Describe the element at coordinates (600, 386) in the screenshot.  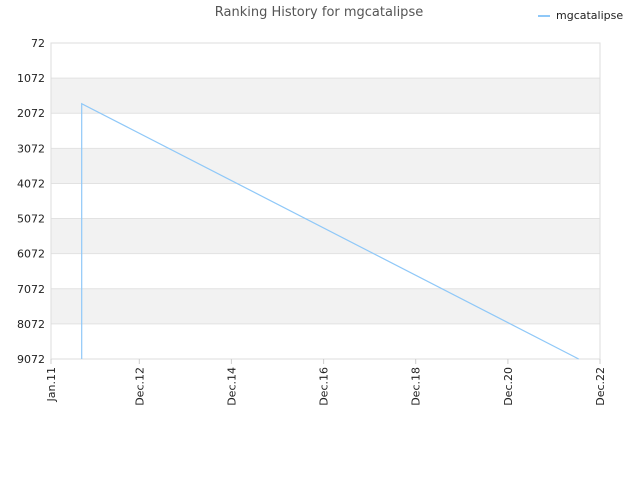
I see `x-tick-label: Dec.22` at that location.